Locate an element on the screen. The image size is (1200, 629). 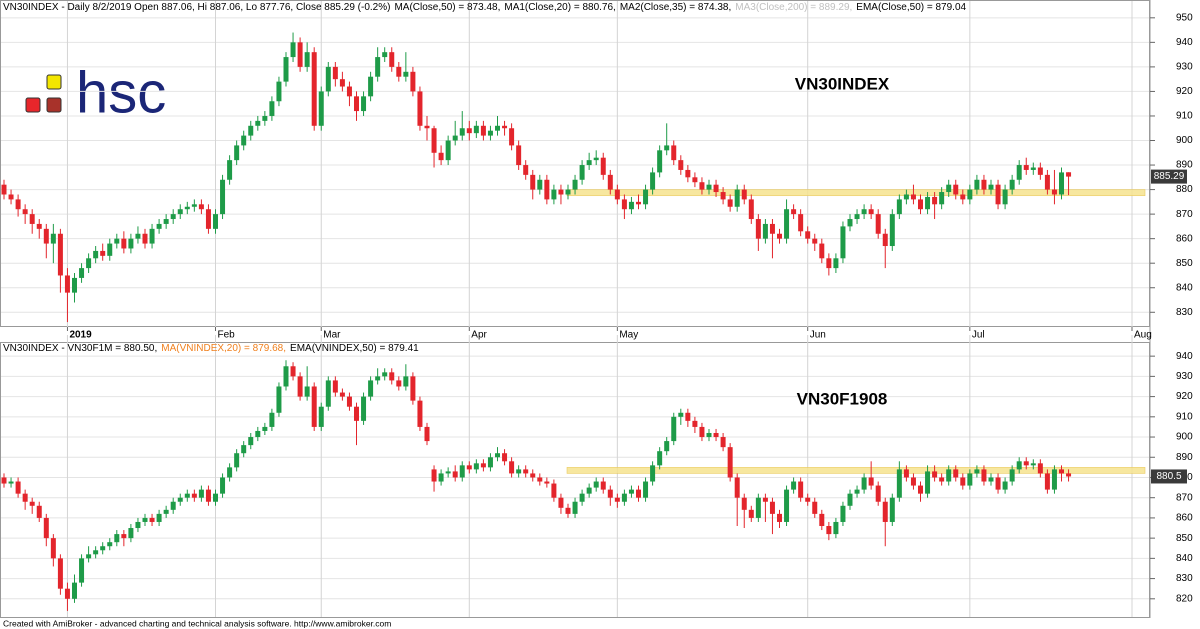
y-tick-label: 910 is located at coordinates (1184, 416).